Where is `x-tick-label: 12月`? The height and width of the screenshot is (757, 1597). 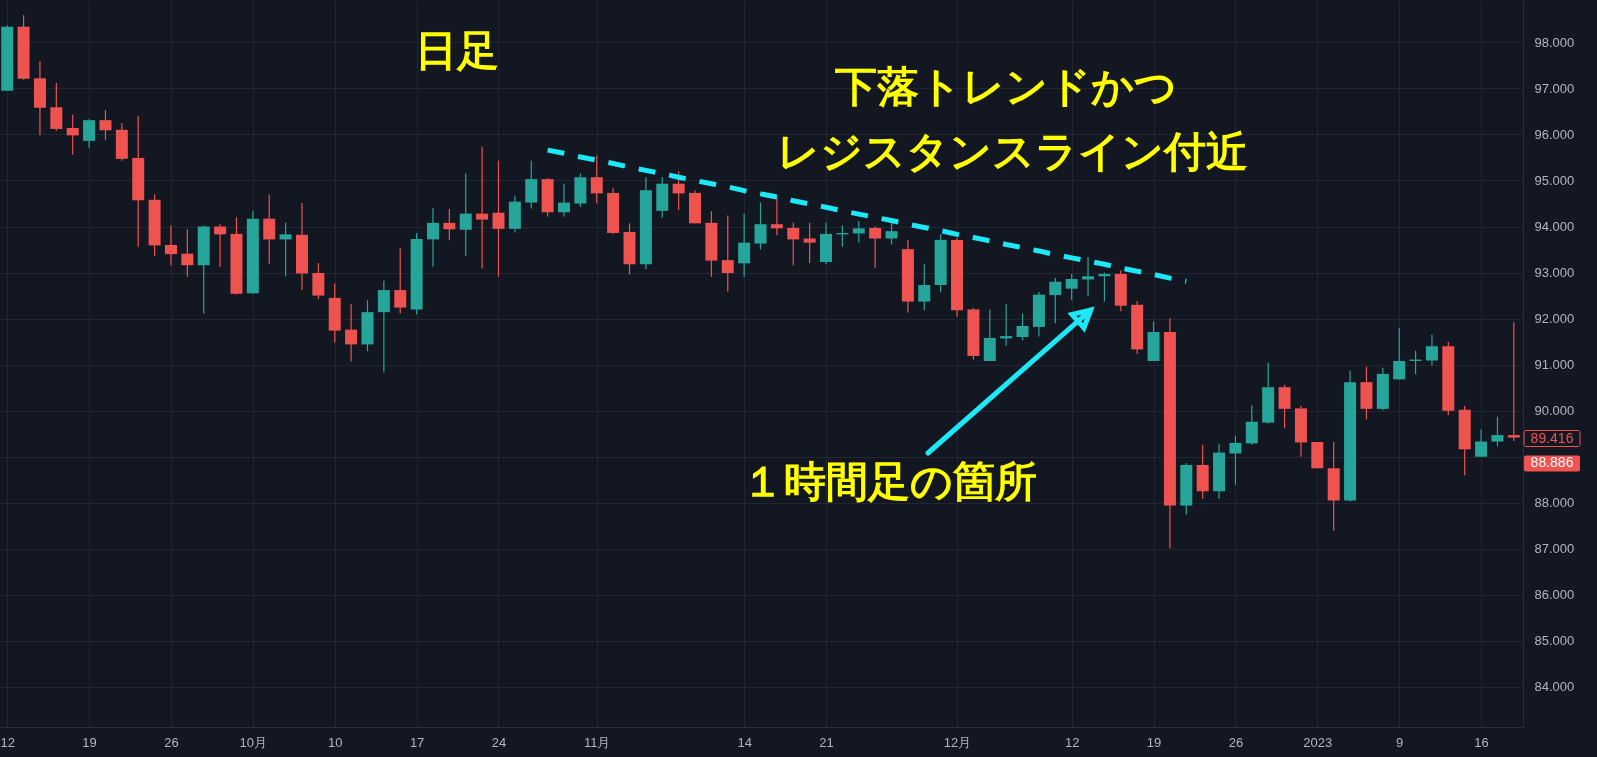
x-tick-label: 12月 is located at coordinates (957, 742).